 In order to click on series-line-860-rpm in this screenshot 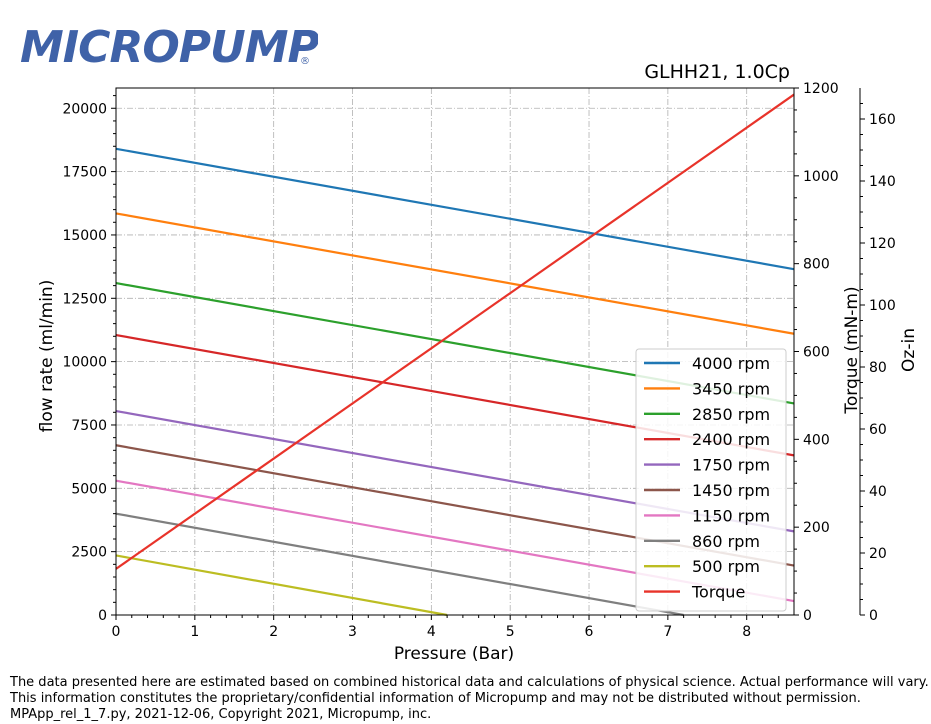, I will do `click(399, 564)`.